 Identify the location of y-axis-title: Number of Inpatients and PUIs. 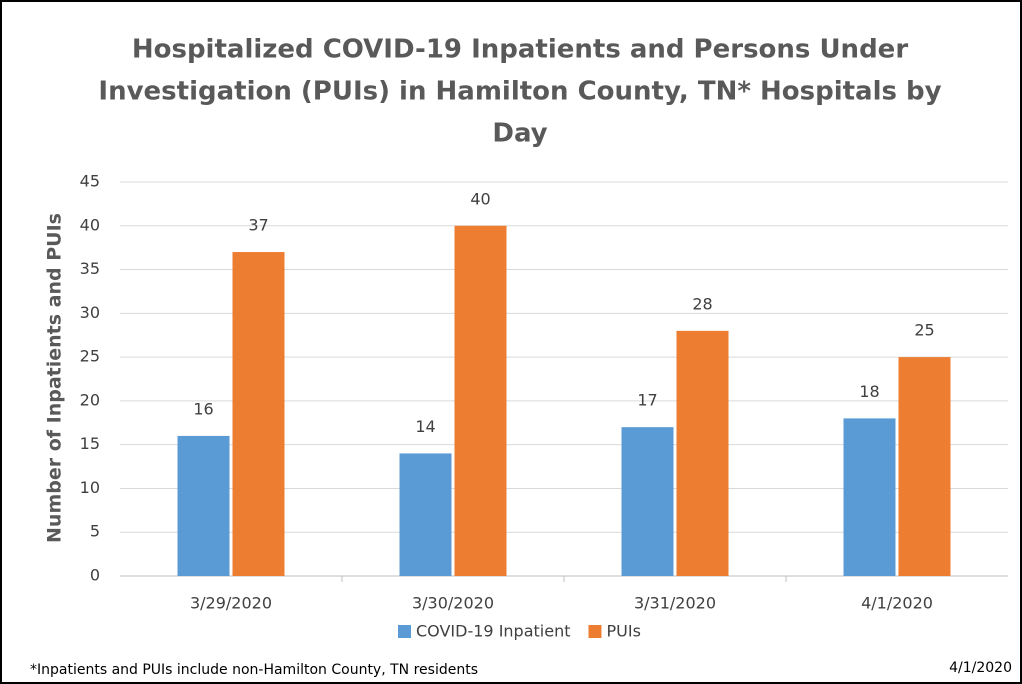
(55, 378).